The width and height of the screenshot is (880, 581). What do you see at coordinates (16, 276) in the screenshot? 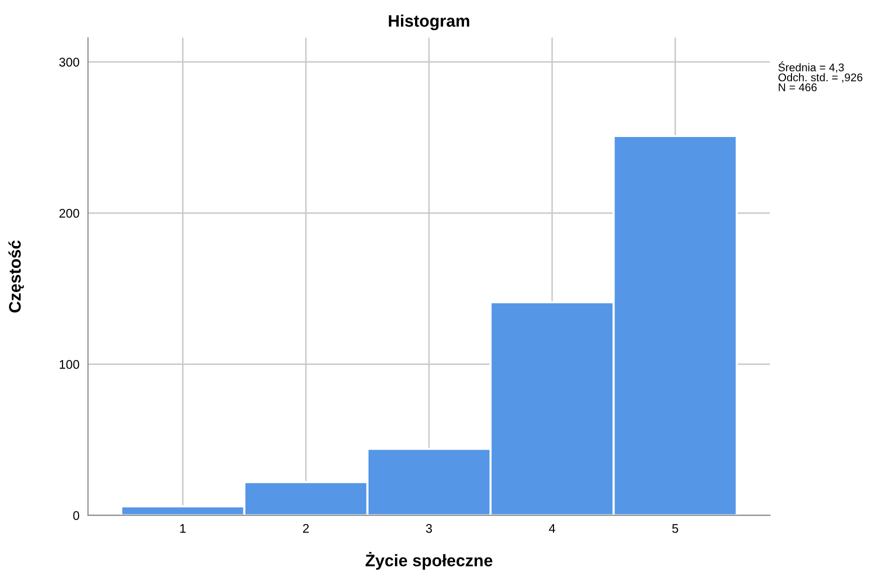
I see `y-axis-title: Częstość` at bounding box center [16, 276].